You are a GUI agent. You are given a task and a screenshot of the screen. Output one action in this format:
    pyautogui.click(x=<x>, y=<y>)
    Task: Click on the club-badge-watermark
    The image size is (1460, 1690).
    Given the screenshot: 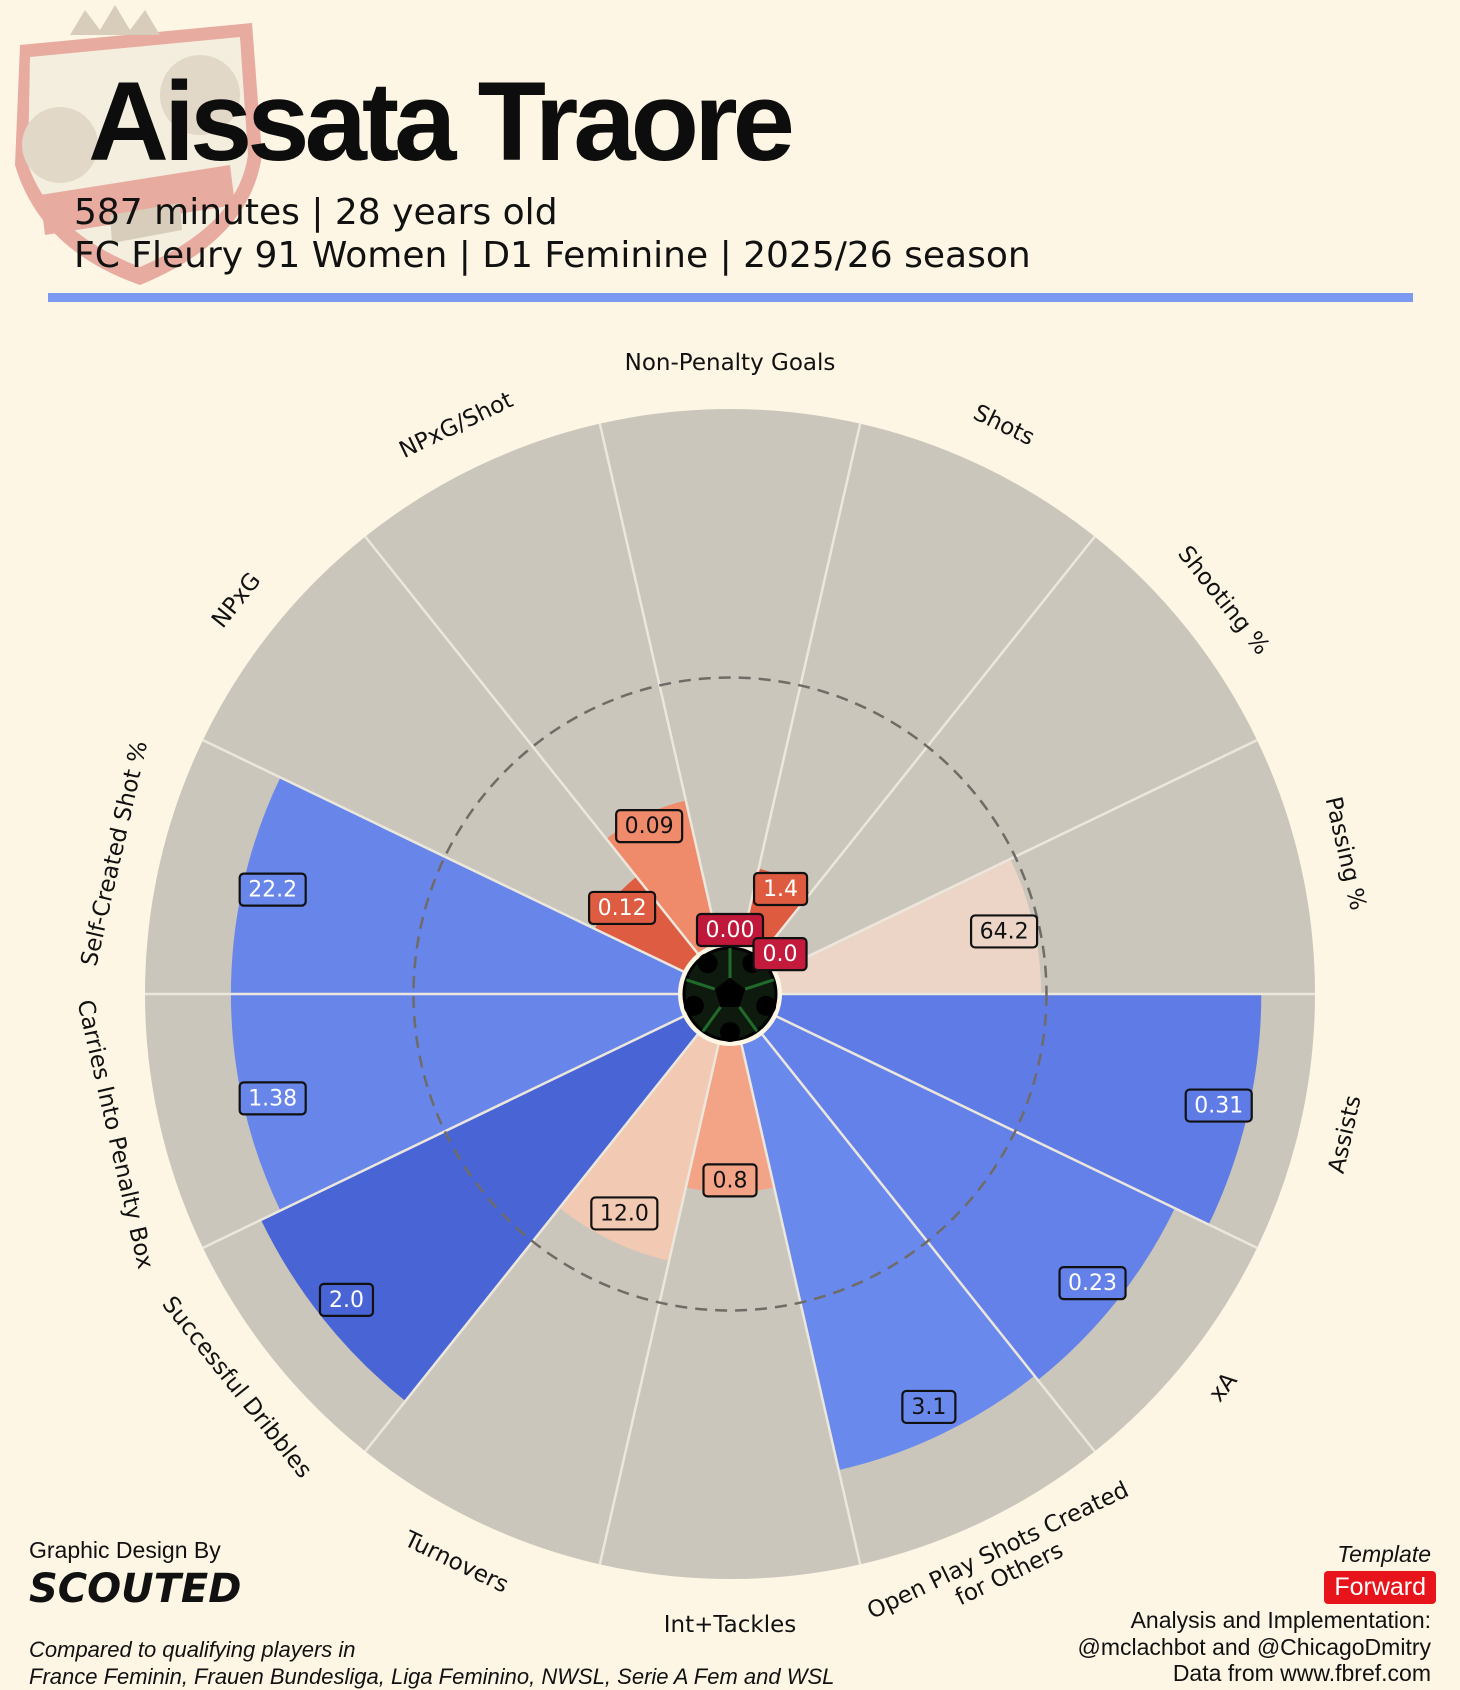 What is the action you would take?
    pyautogui.click(x=138, y=145)
    